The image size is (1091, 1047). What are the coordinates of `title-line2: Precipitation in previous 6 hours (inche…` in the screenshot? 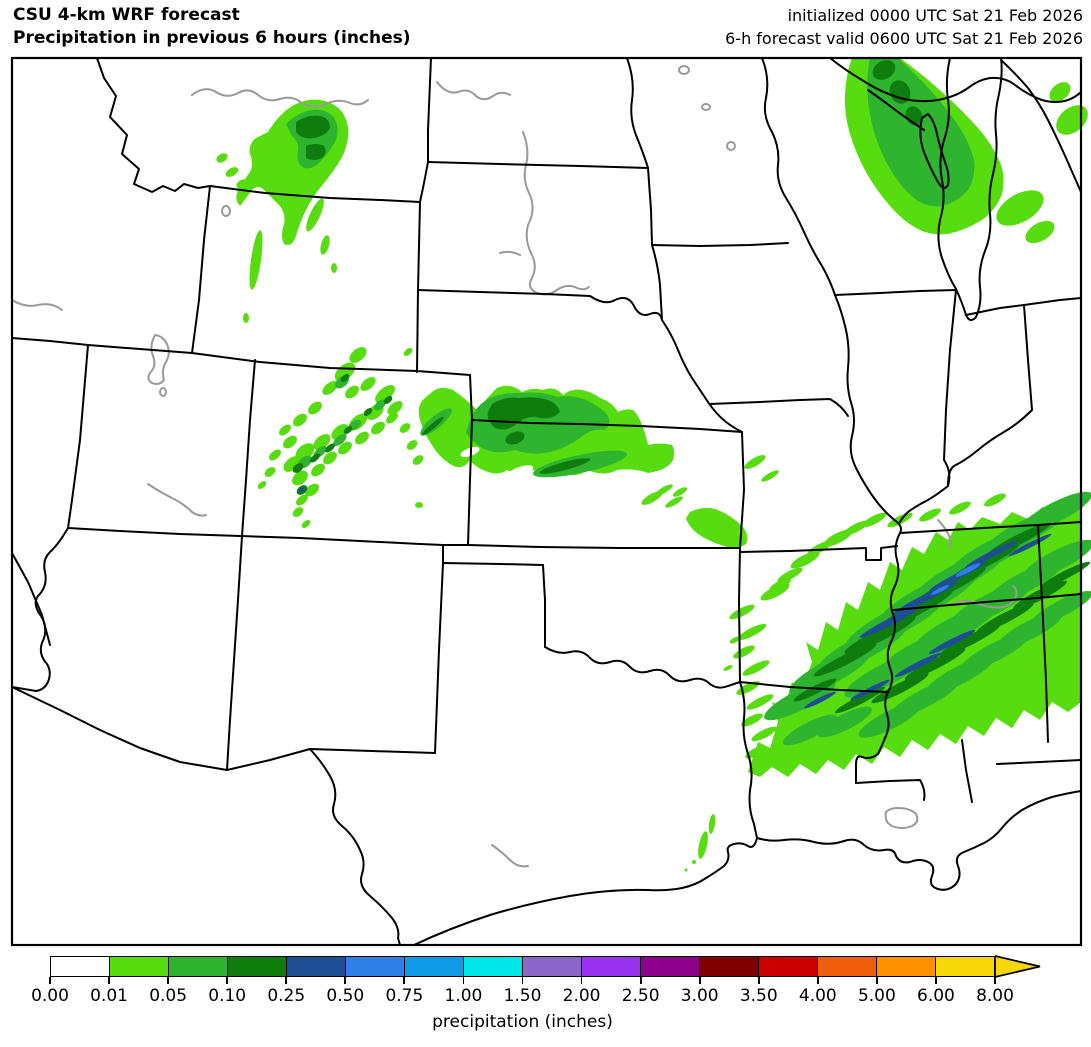 It's located at (212, 38).